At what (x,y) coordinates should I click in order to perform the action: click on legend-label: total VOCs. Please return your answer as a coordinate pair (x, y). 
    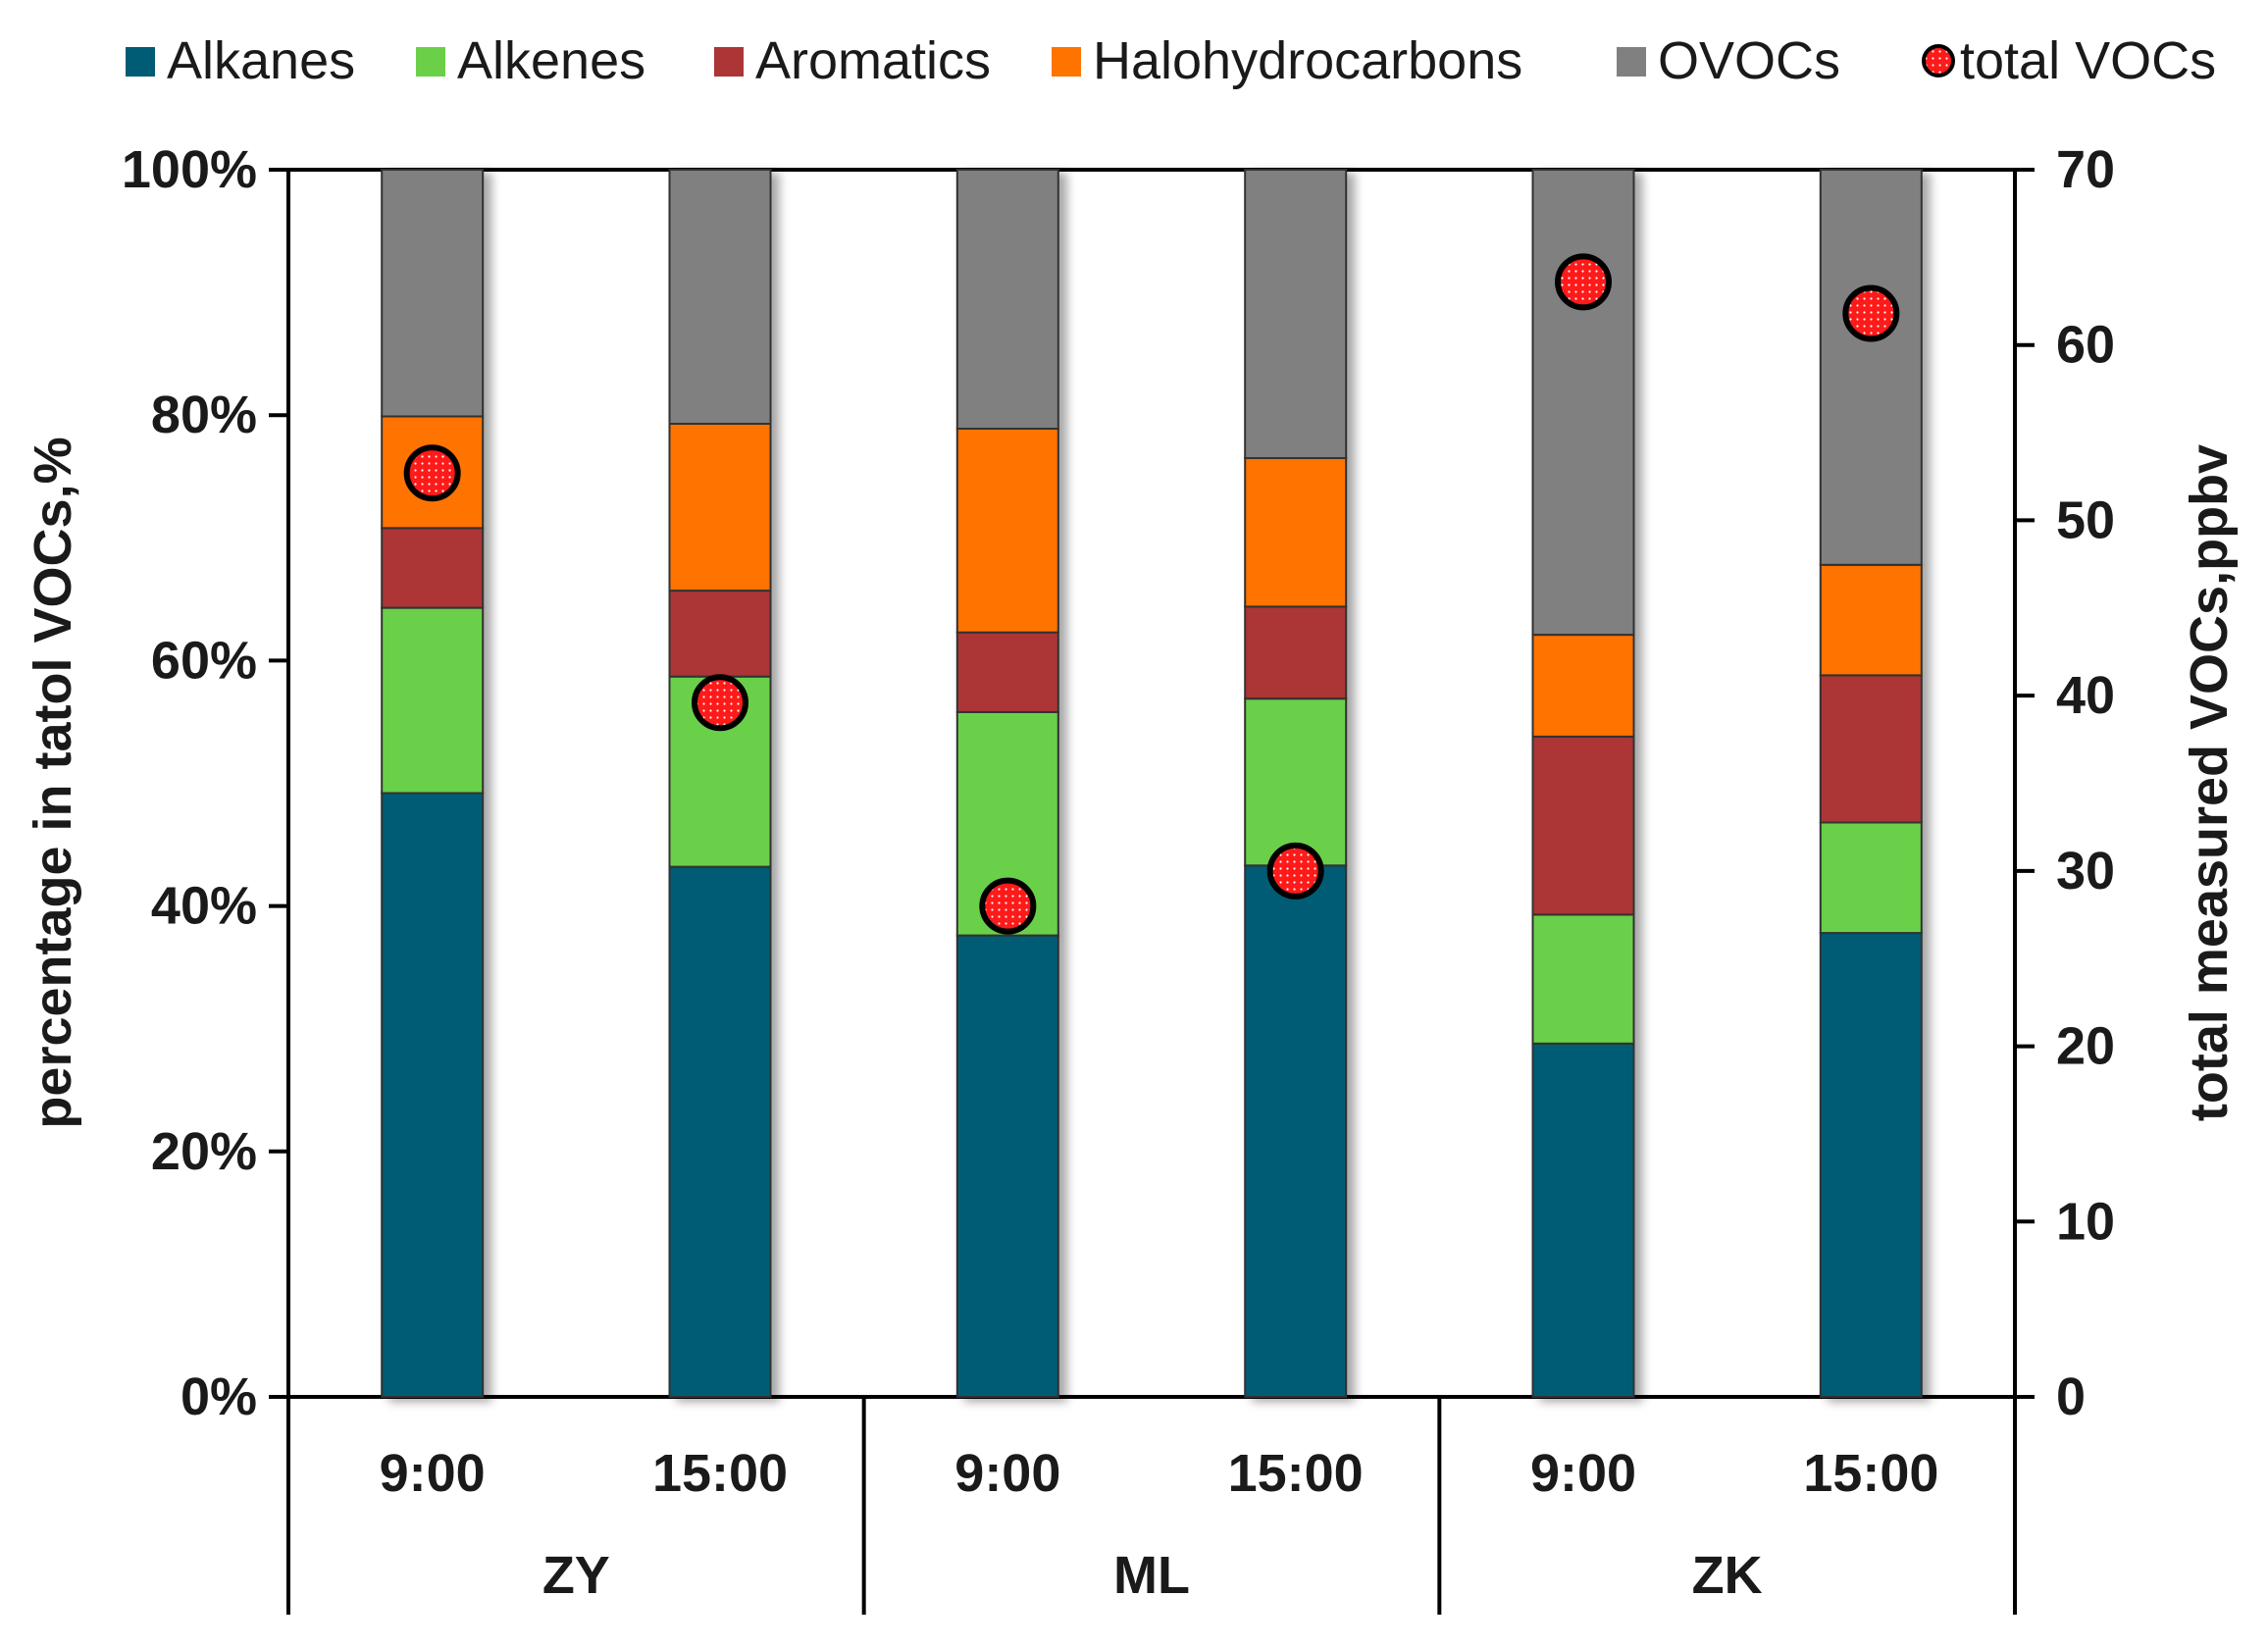
    Looking at the image, I should click on (2088, 60).